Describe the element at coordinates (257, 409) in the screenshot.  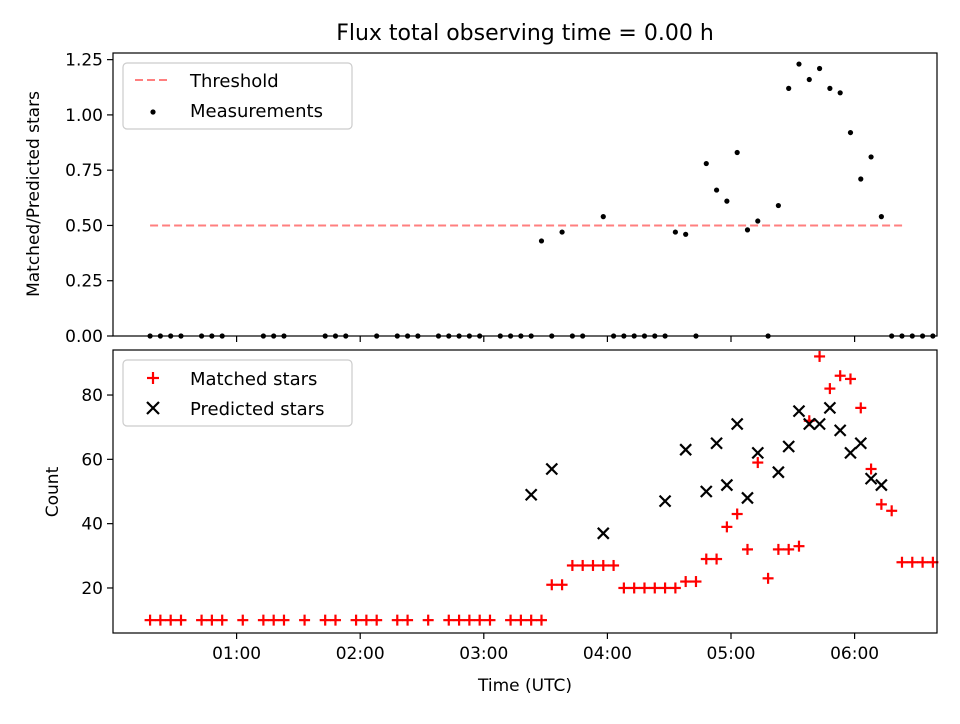
I see `legend-predicted-label: Predicted stars` at that location.